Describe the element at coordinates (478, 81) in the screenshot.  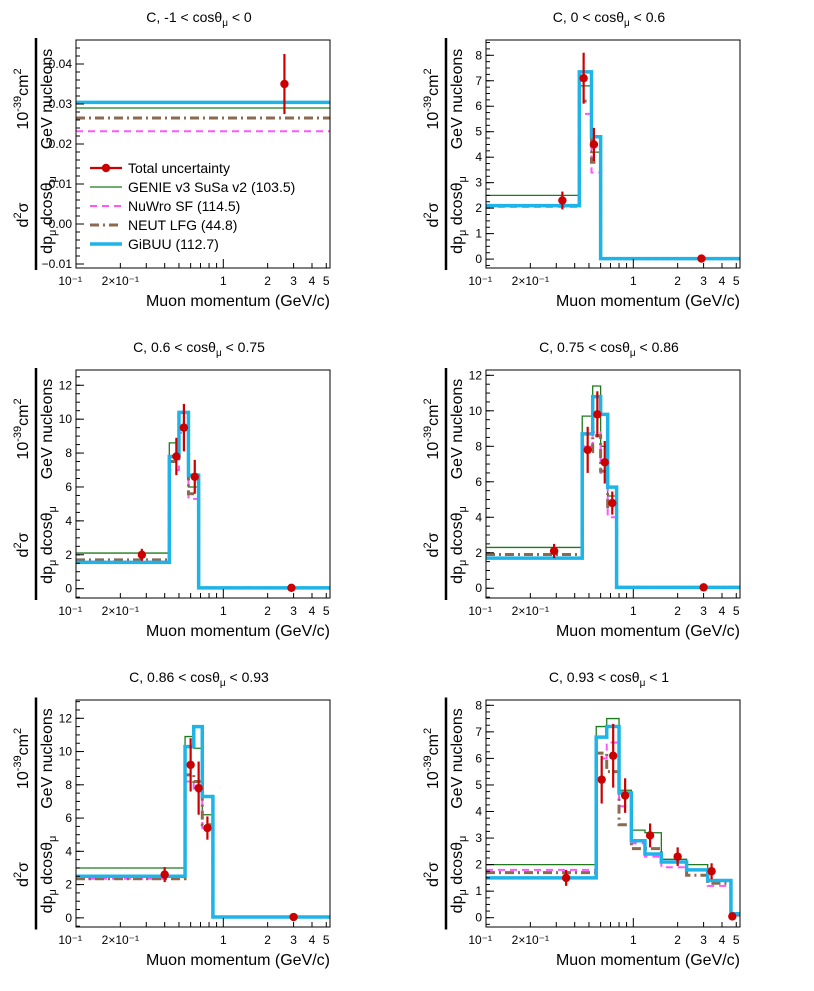
I see `y-tick-label: 7` at that location.